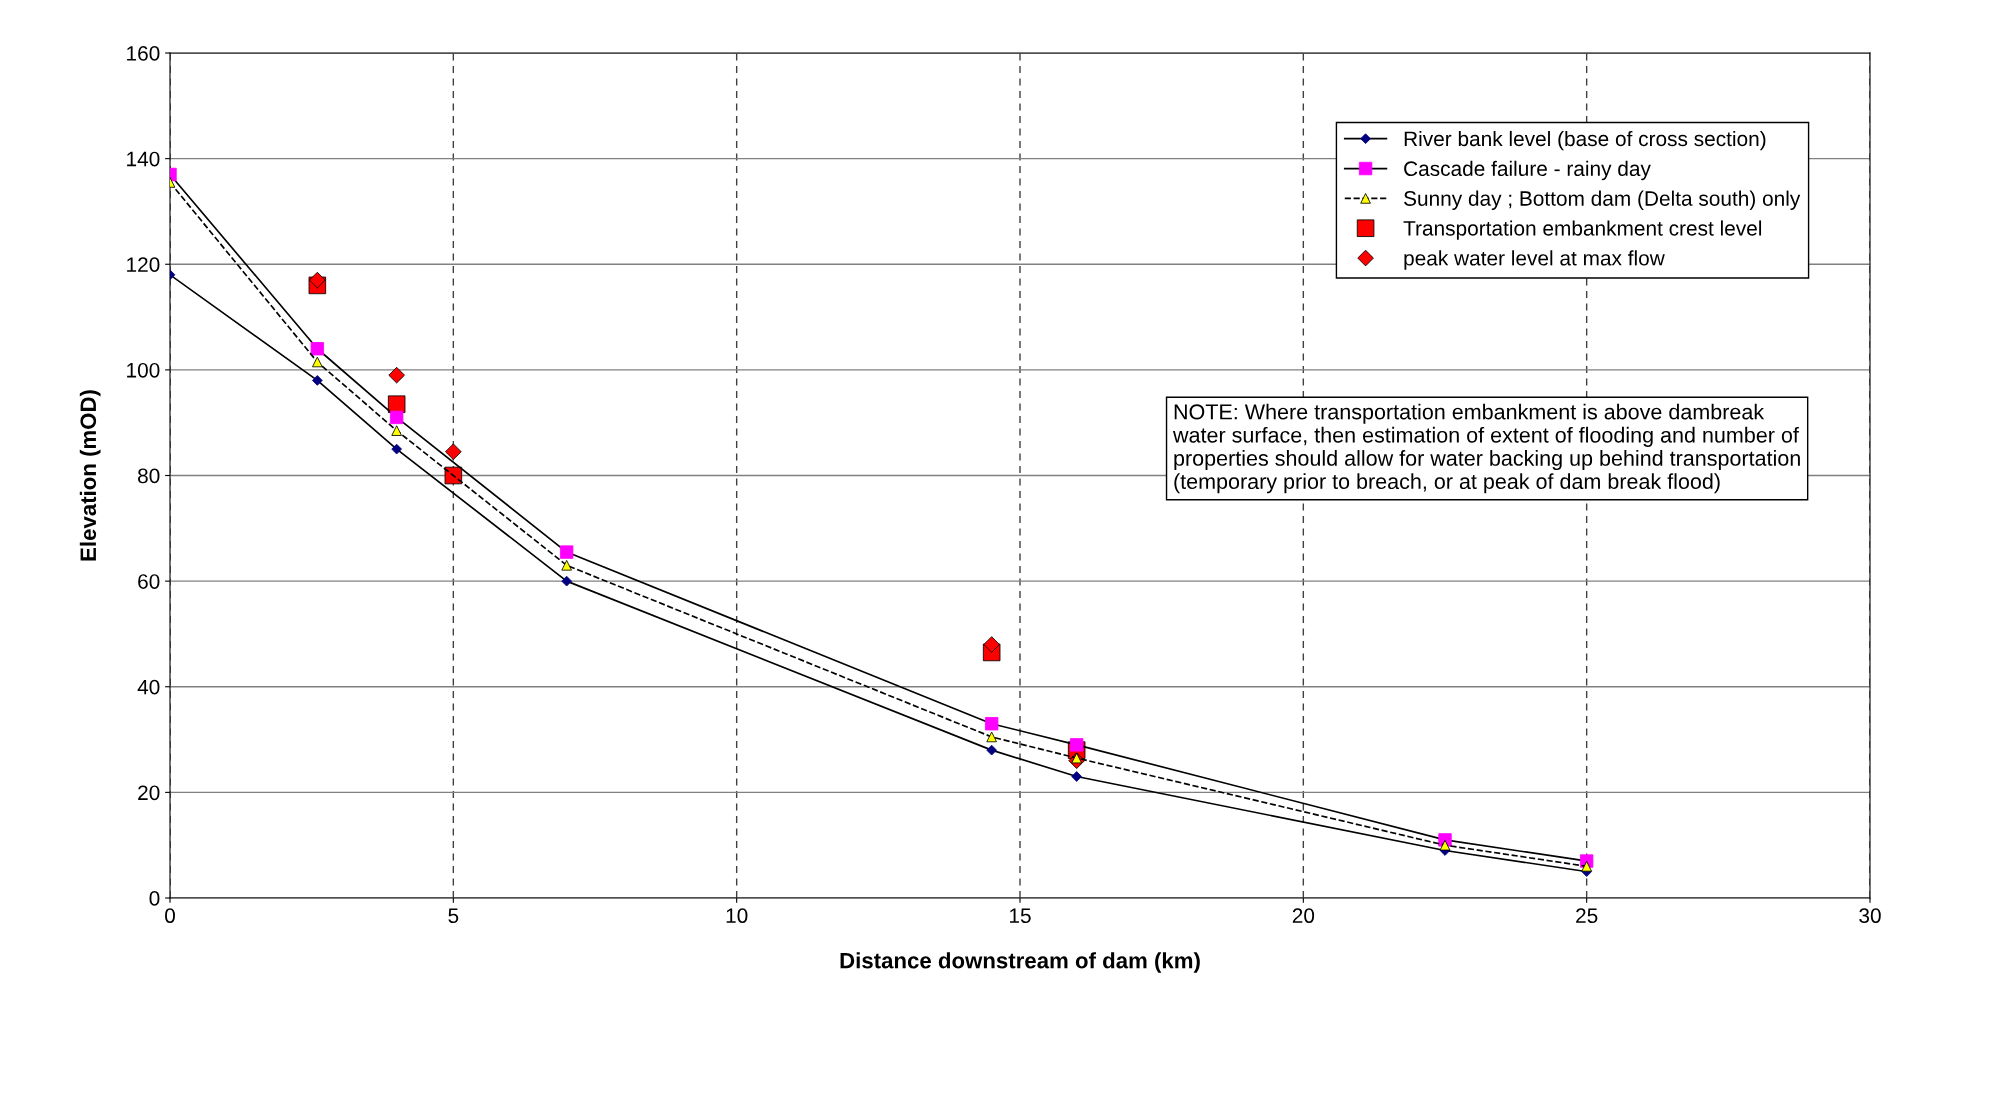  Describe the element at coordinates (1020, 962) in the screenshot. I see `x-axis-title: Distance downstream of dam (km)` at that location.